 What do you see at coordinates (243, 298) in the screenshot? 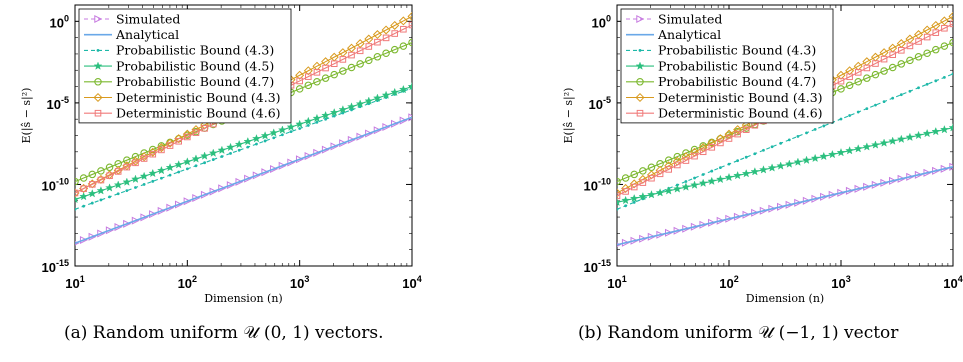
I see `x-axis-label: Dimension (n)` at bounding box center [243, 298].